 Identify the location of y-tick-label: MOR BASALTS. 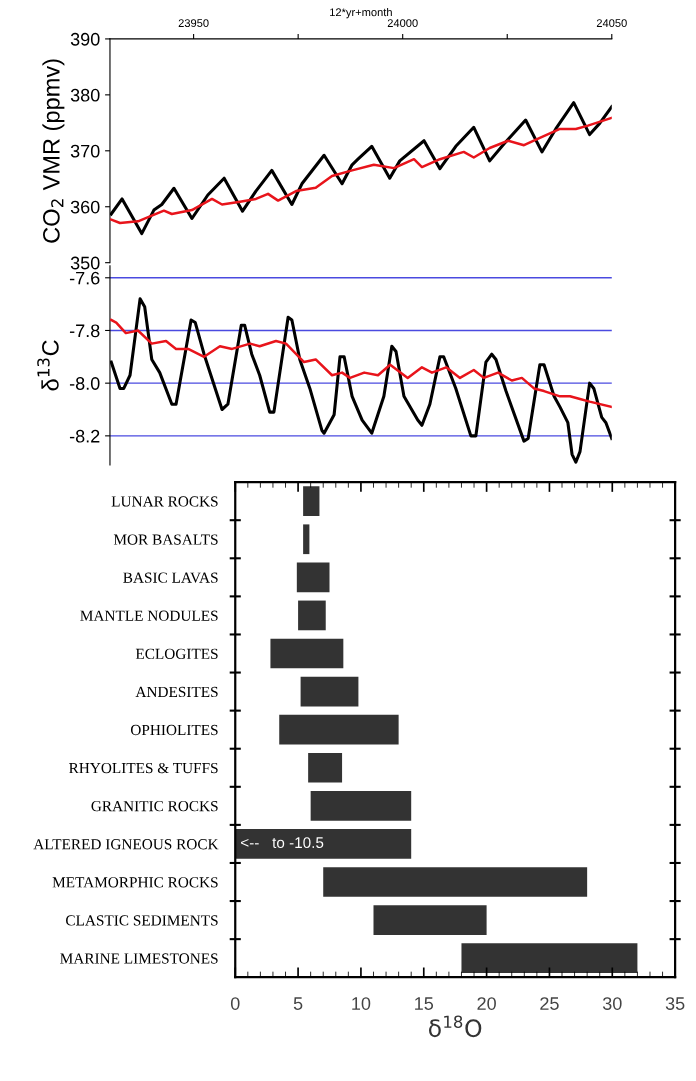
(165, 539).